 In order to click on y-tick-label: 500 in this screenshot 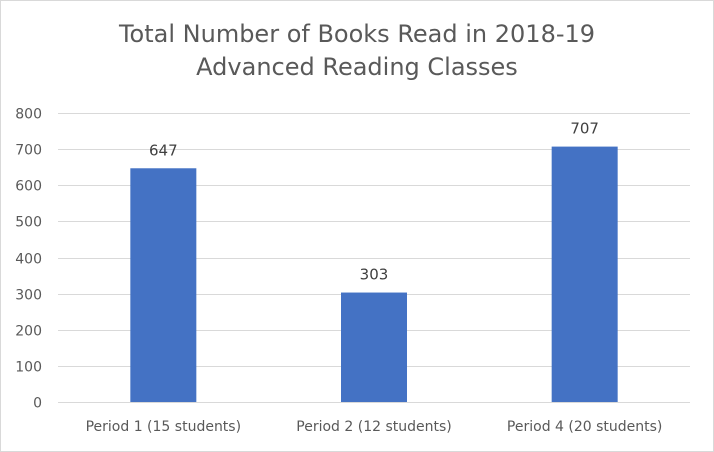, I will do `click(28, 223)`.